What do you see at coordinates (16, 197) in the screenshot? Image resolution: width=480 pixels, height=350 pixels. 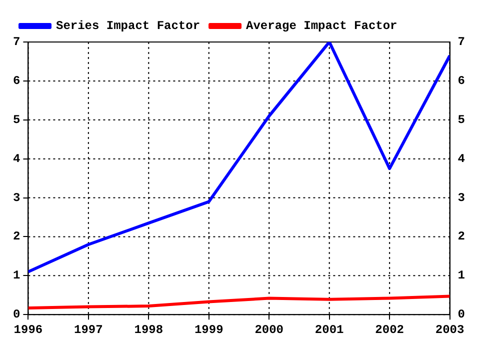 I see `y-tick-label: 3` at bounding box center [16, 197].